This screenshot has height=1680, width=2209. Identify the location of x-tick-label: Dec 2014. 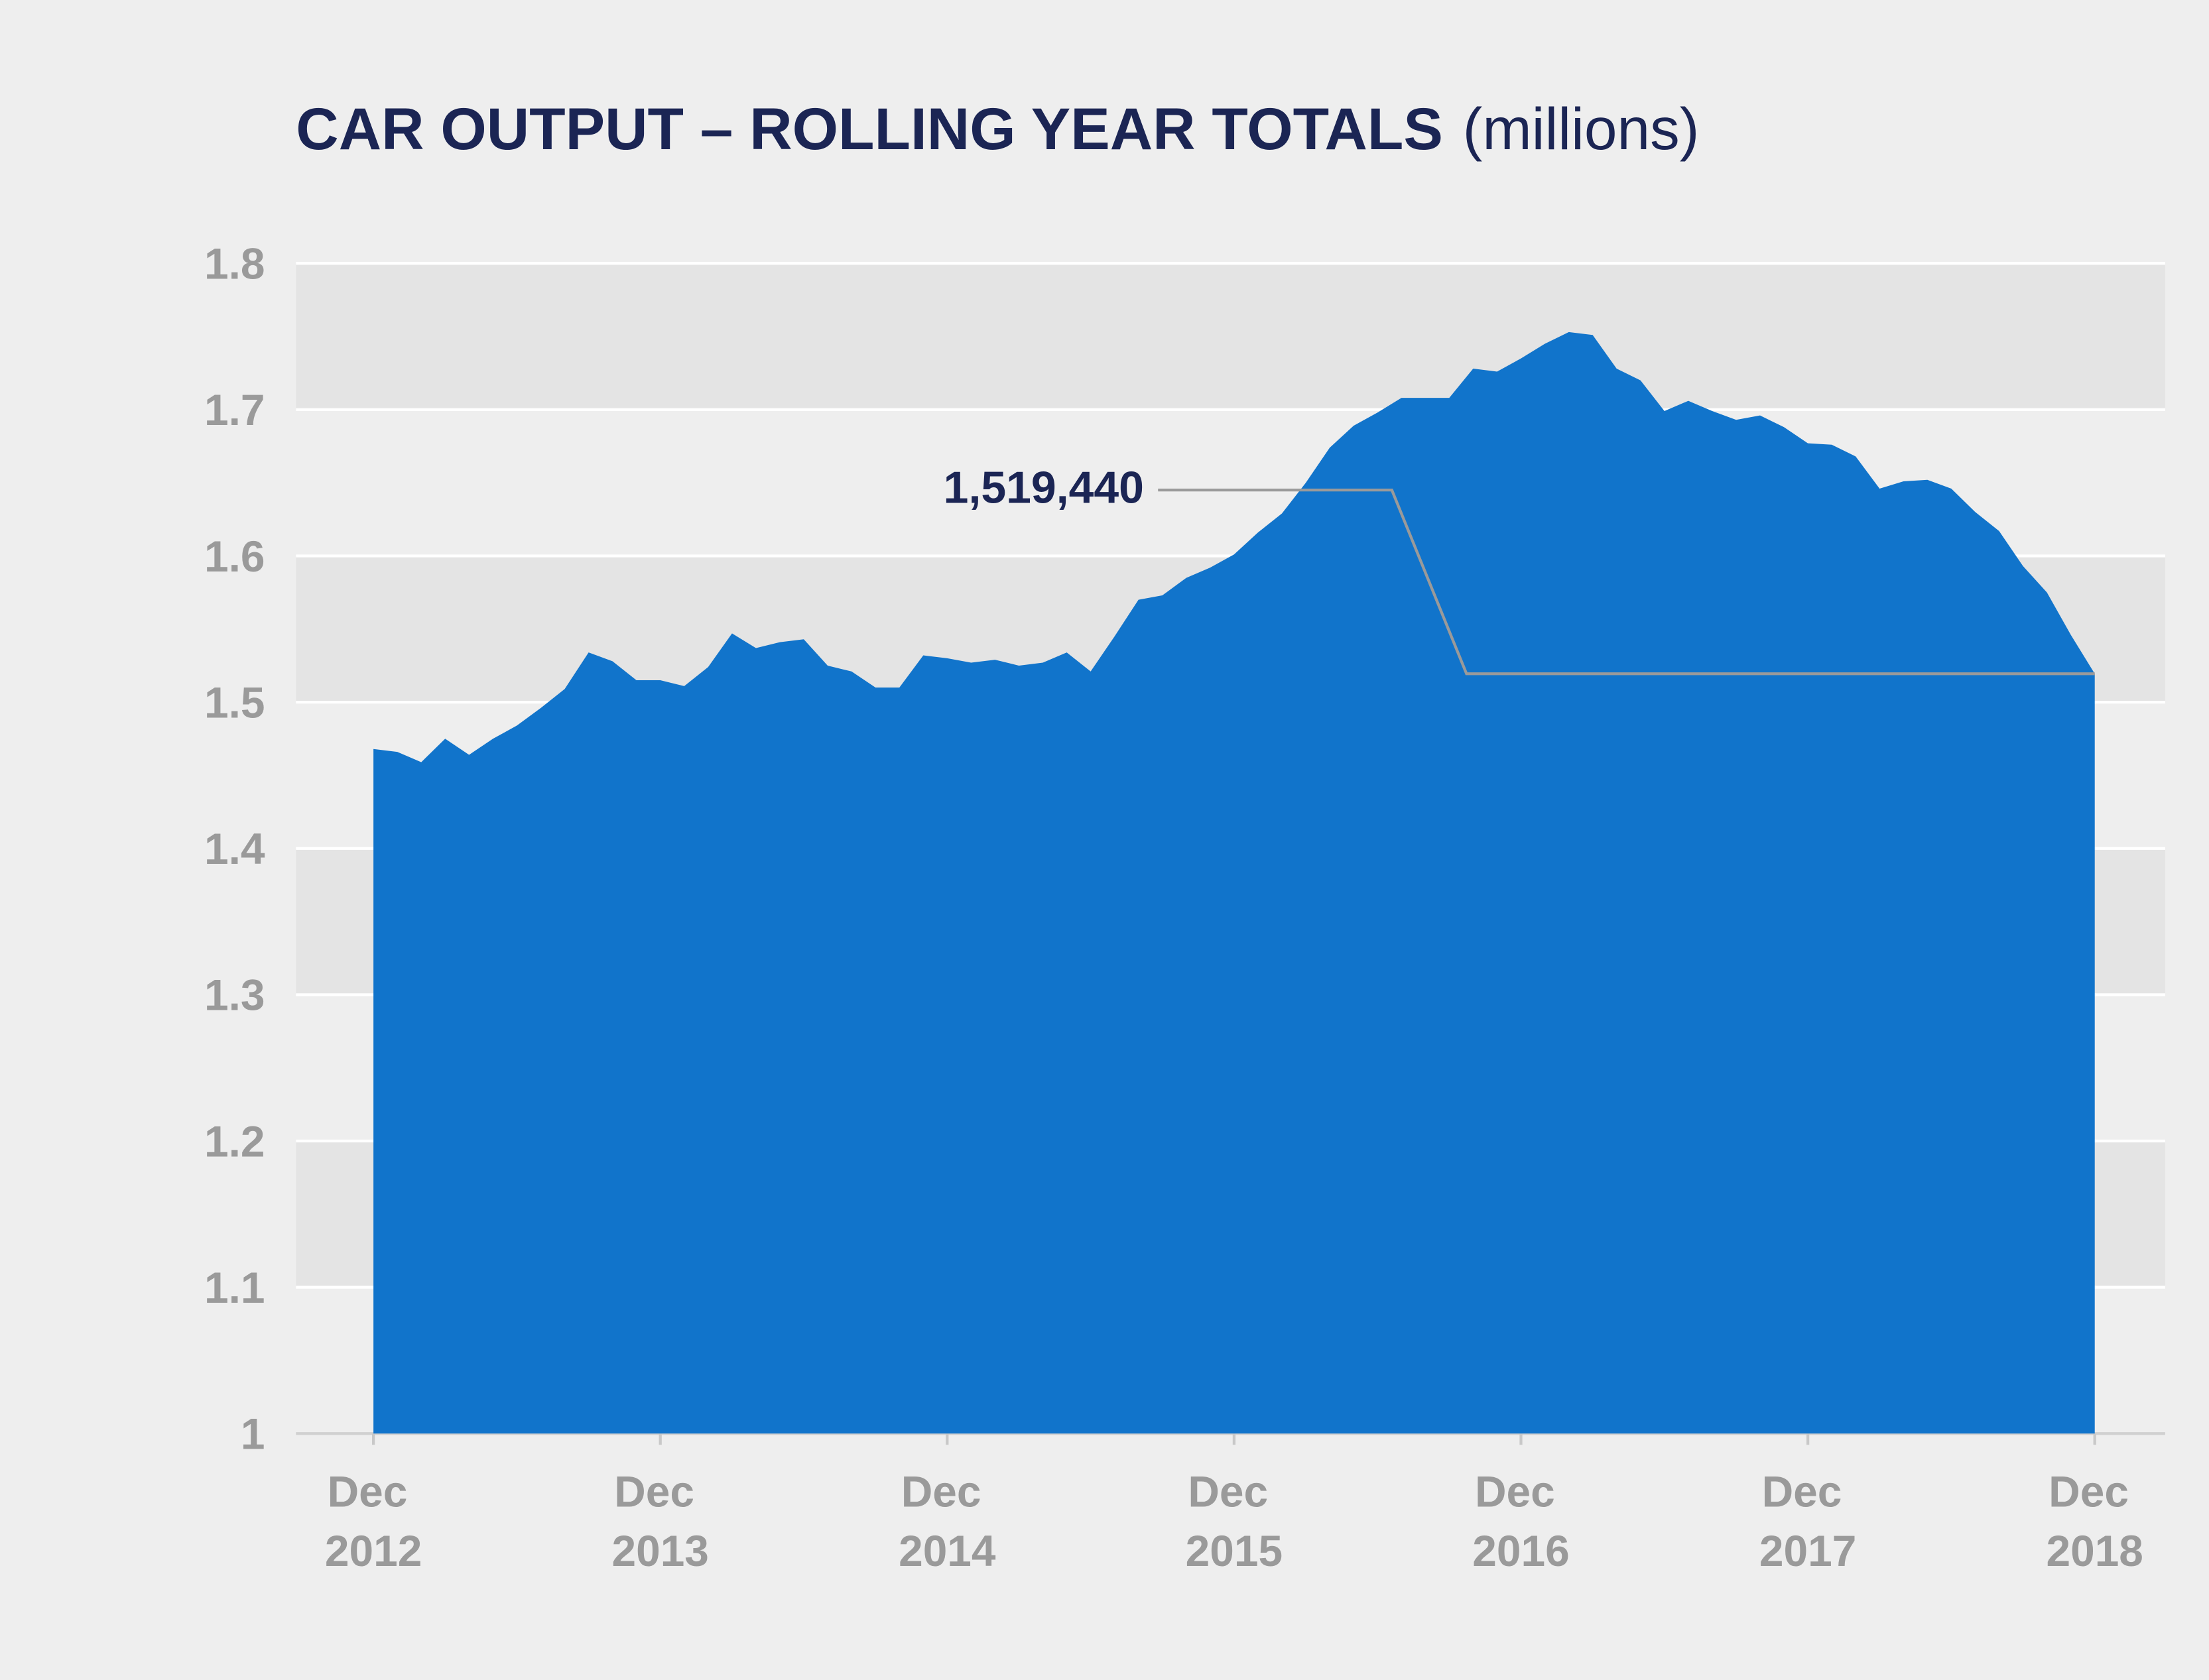
(947, 1521).